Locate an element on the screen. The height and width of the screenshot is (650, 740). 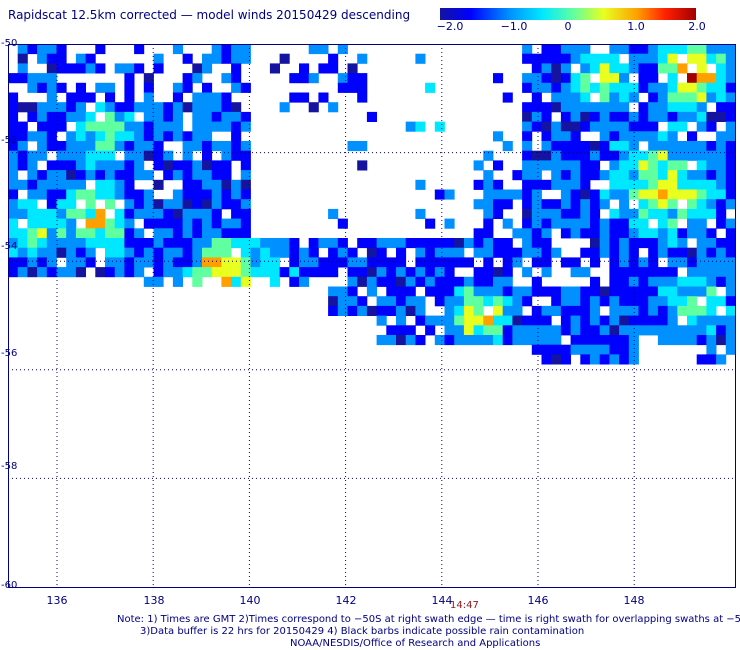
colorbar-tick: −1.0 is located at coordinates (514, 26).